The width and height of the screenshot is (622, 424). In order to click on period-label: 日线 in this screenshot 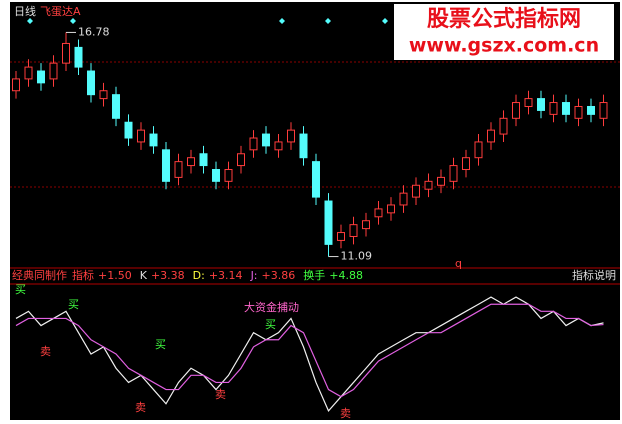, I will do `click(25, 11)`.